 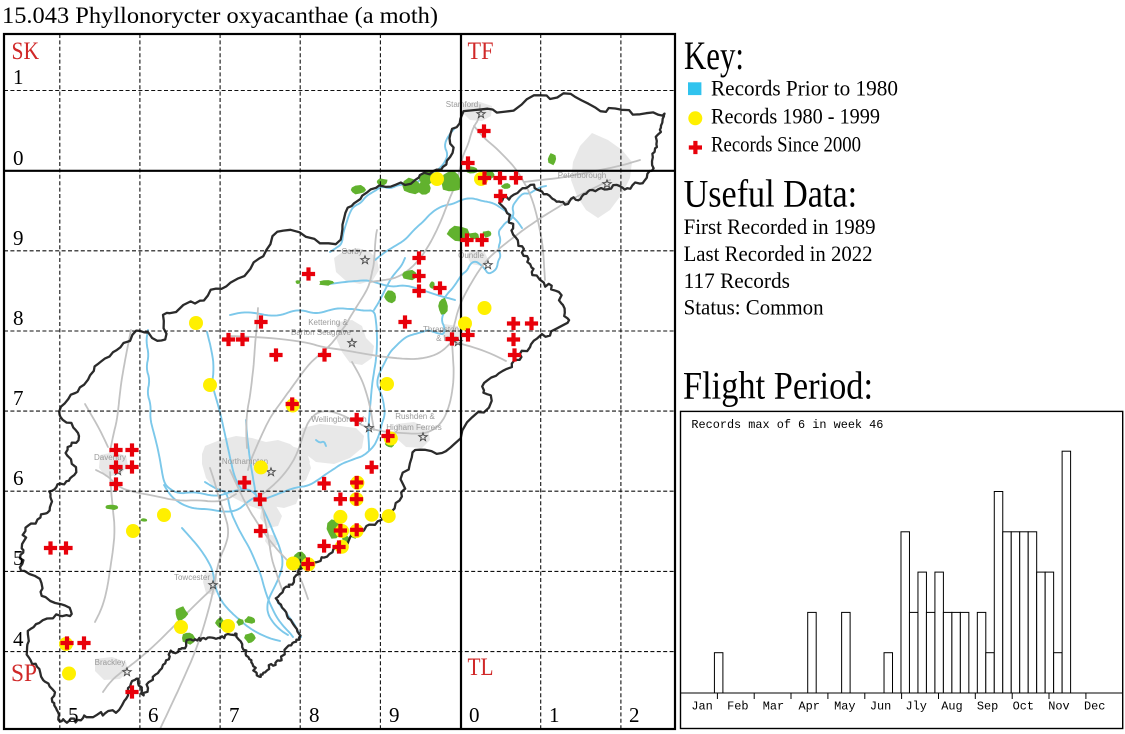 I want to click on svg-text: 2, so click(x=634, y=715).